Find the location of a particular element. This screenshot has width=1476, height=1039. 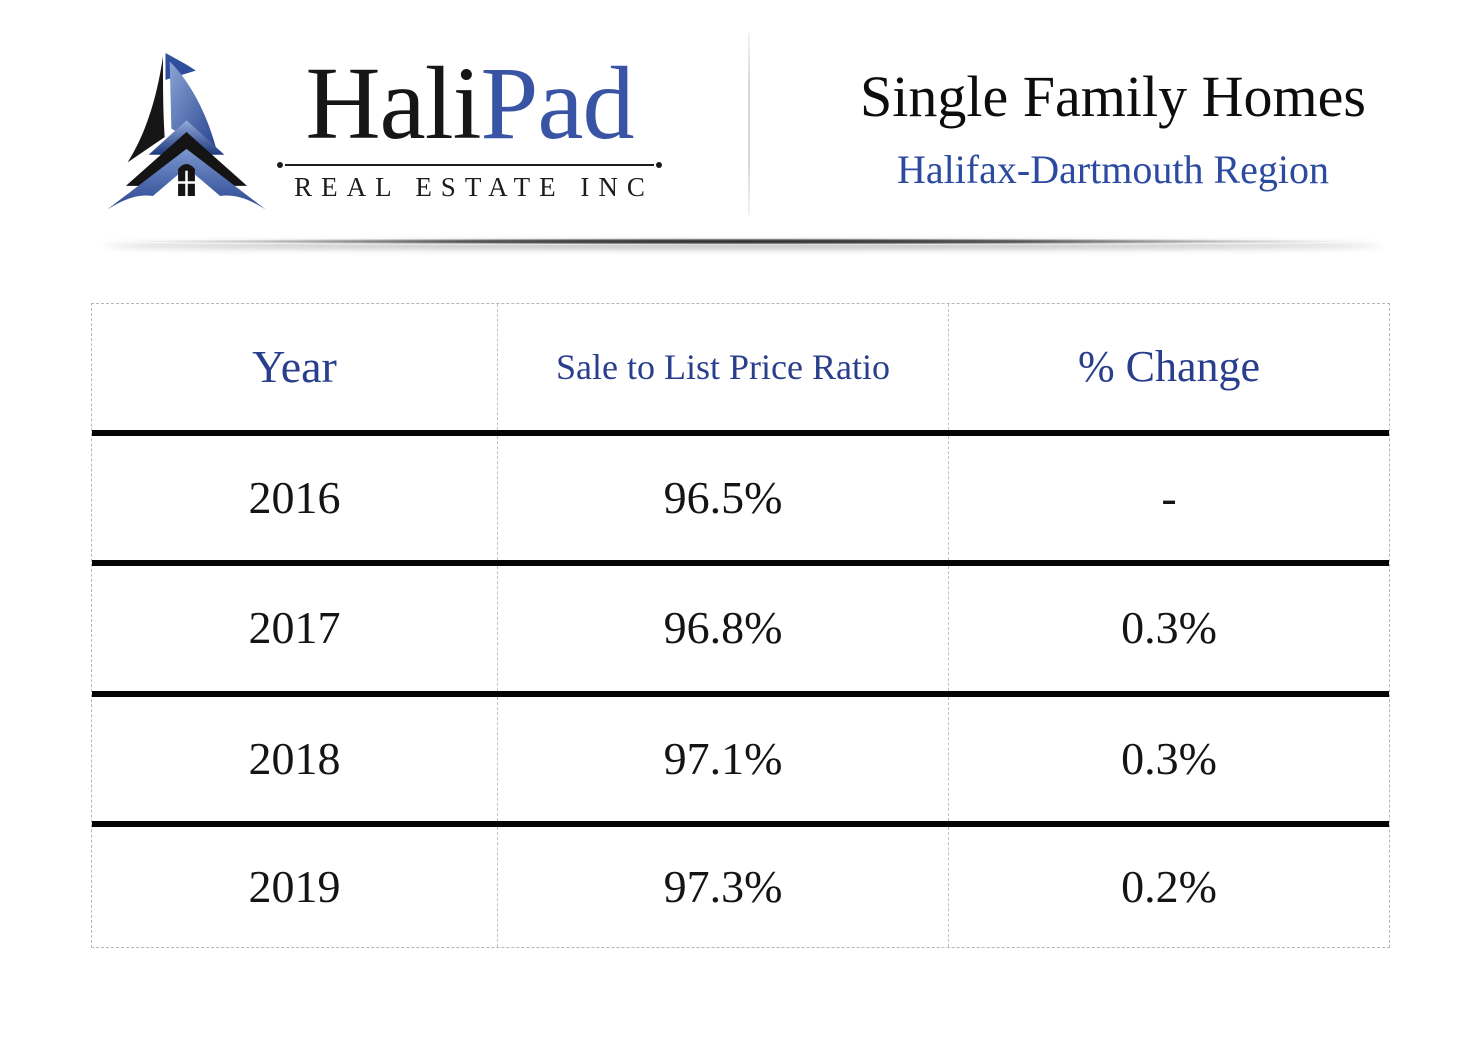

logo-word-hali: Hali is located at coordinates (393, 103).